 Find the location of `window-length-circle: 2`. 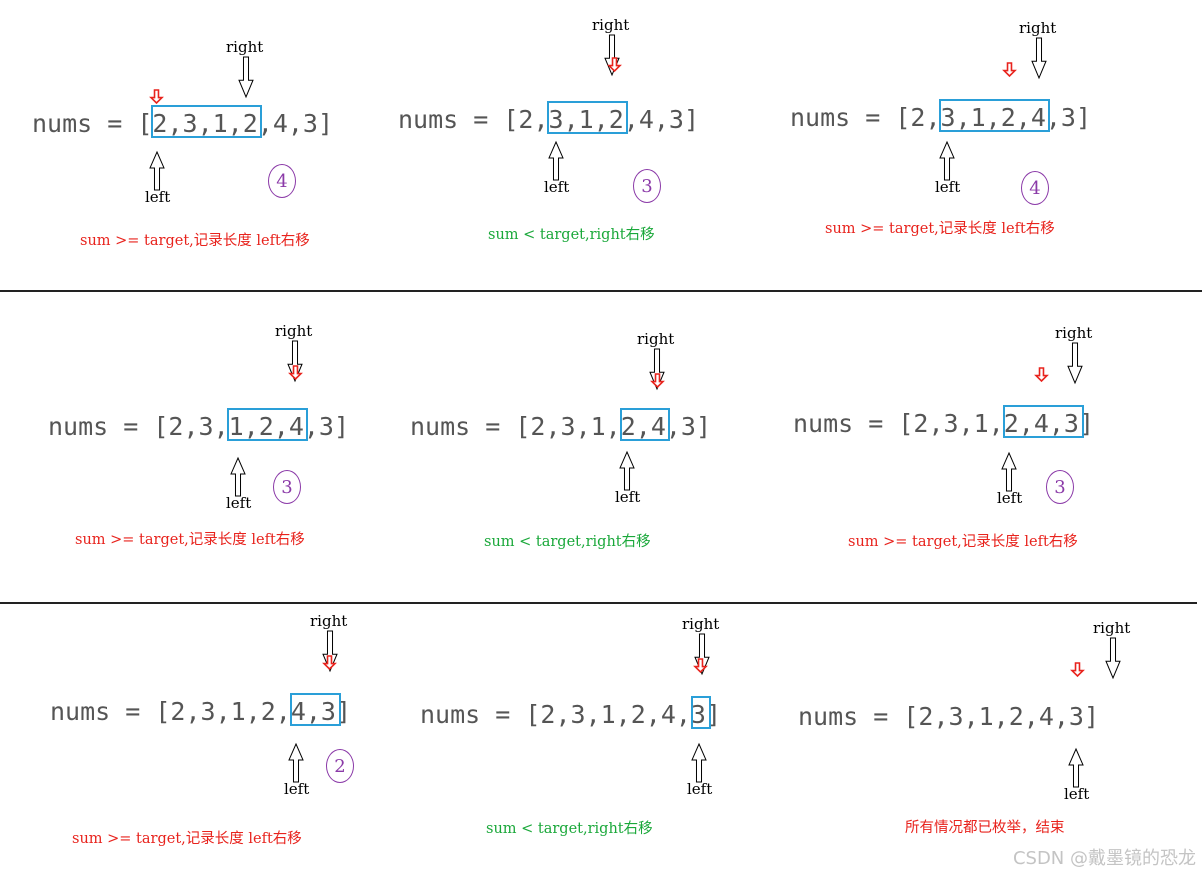

window-length-circle: 2 is located at coordinates (340, 766).